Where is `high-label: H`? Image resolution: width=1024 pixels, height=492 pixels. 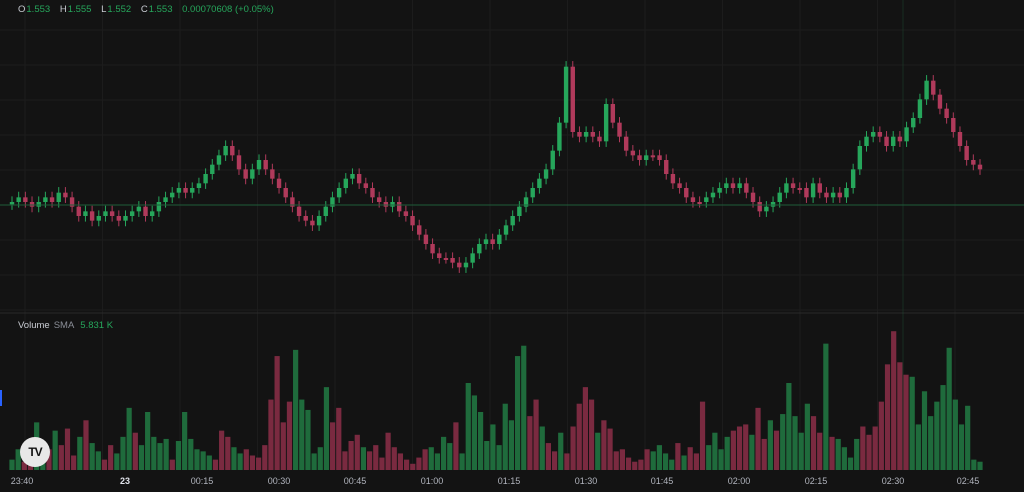
high-label: H is located at coordinates (63, 9).